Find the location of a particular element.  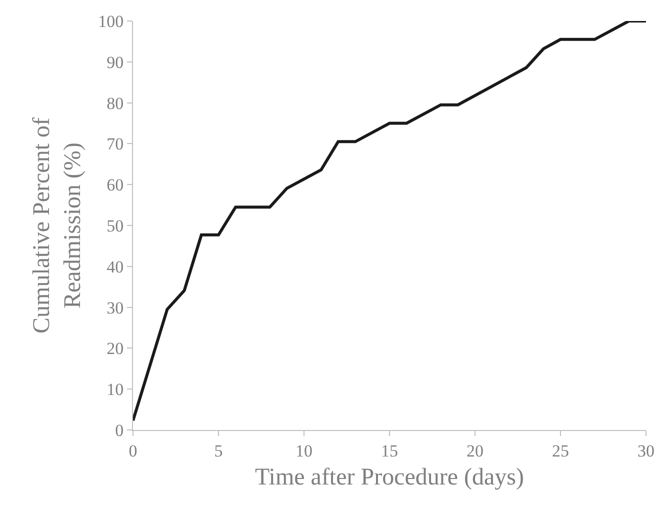

x-tick-label: 30 is located at coordinates (646, 450).